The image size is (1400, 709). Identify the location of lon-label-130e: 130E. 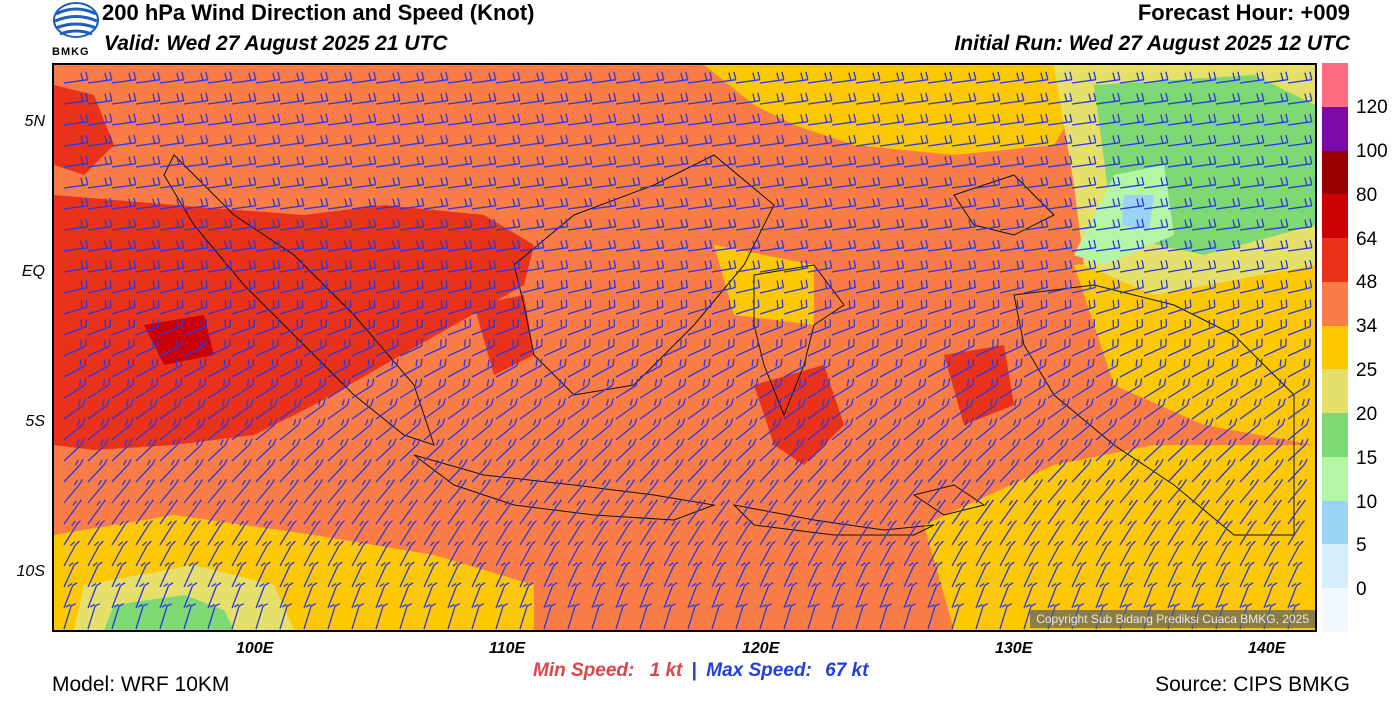
(1014, 648).